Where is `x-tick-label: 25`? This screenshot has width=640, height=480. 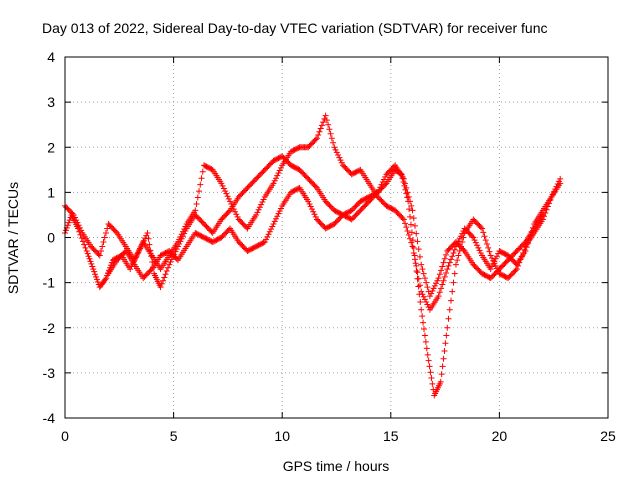
x-tick-label: 25 is located at coordinates (608, 436).